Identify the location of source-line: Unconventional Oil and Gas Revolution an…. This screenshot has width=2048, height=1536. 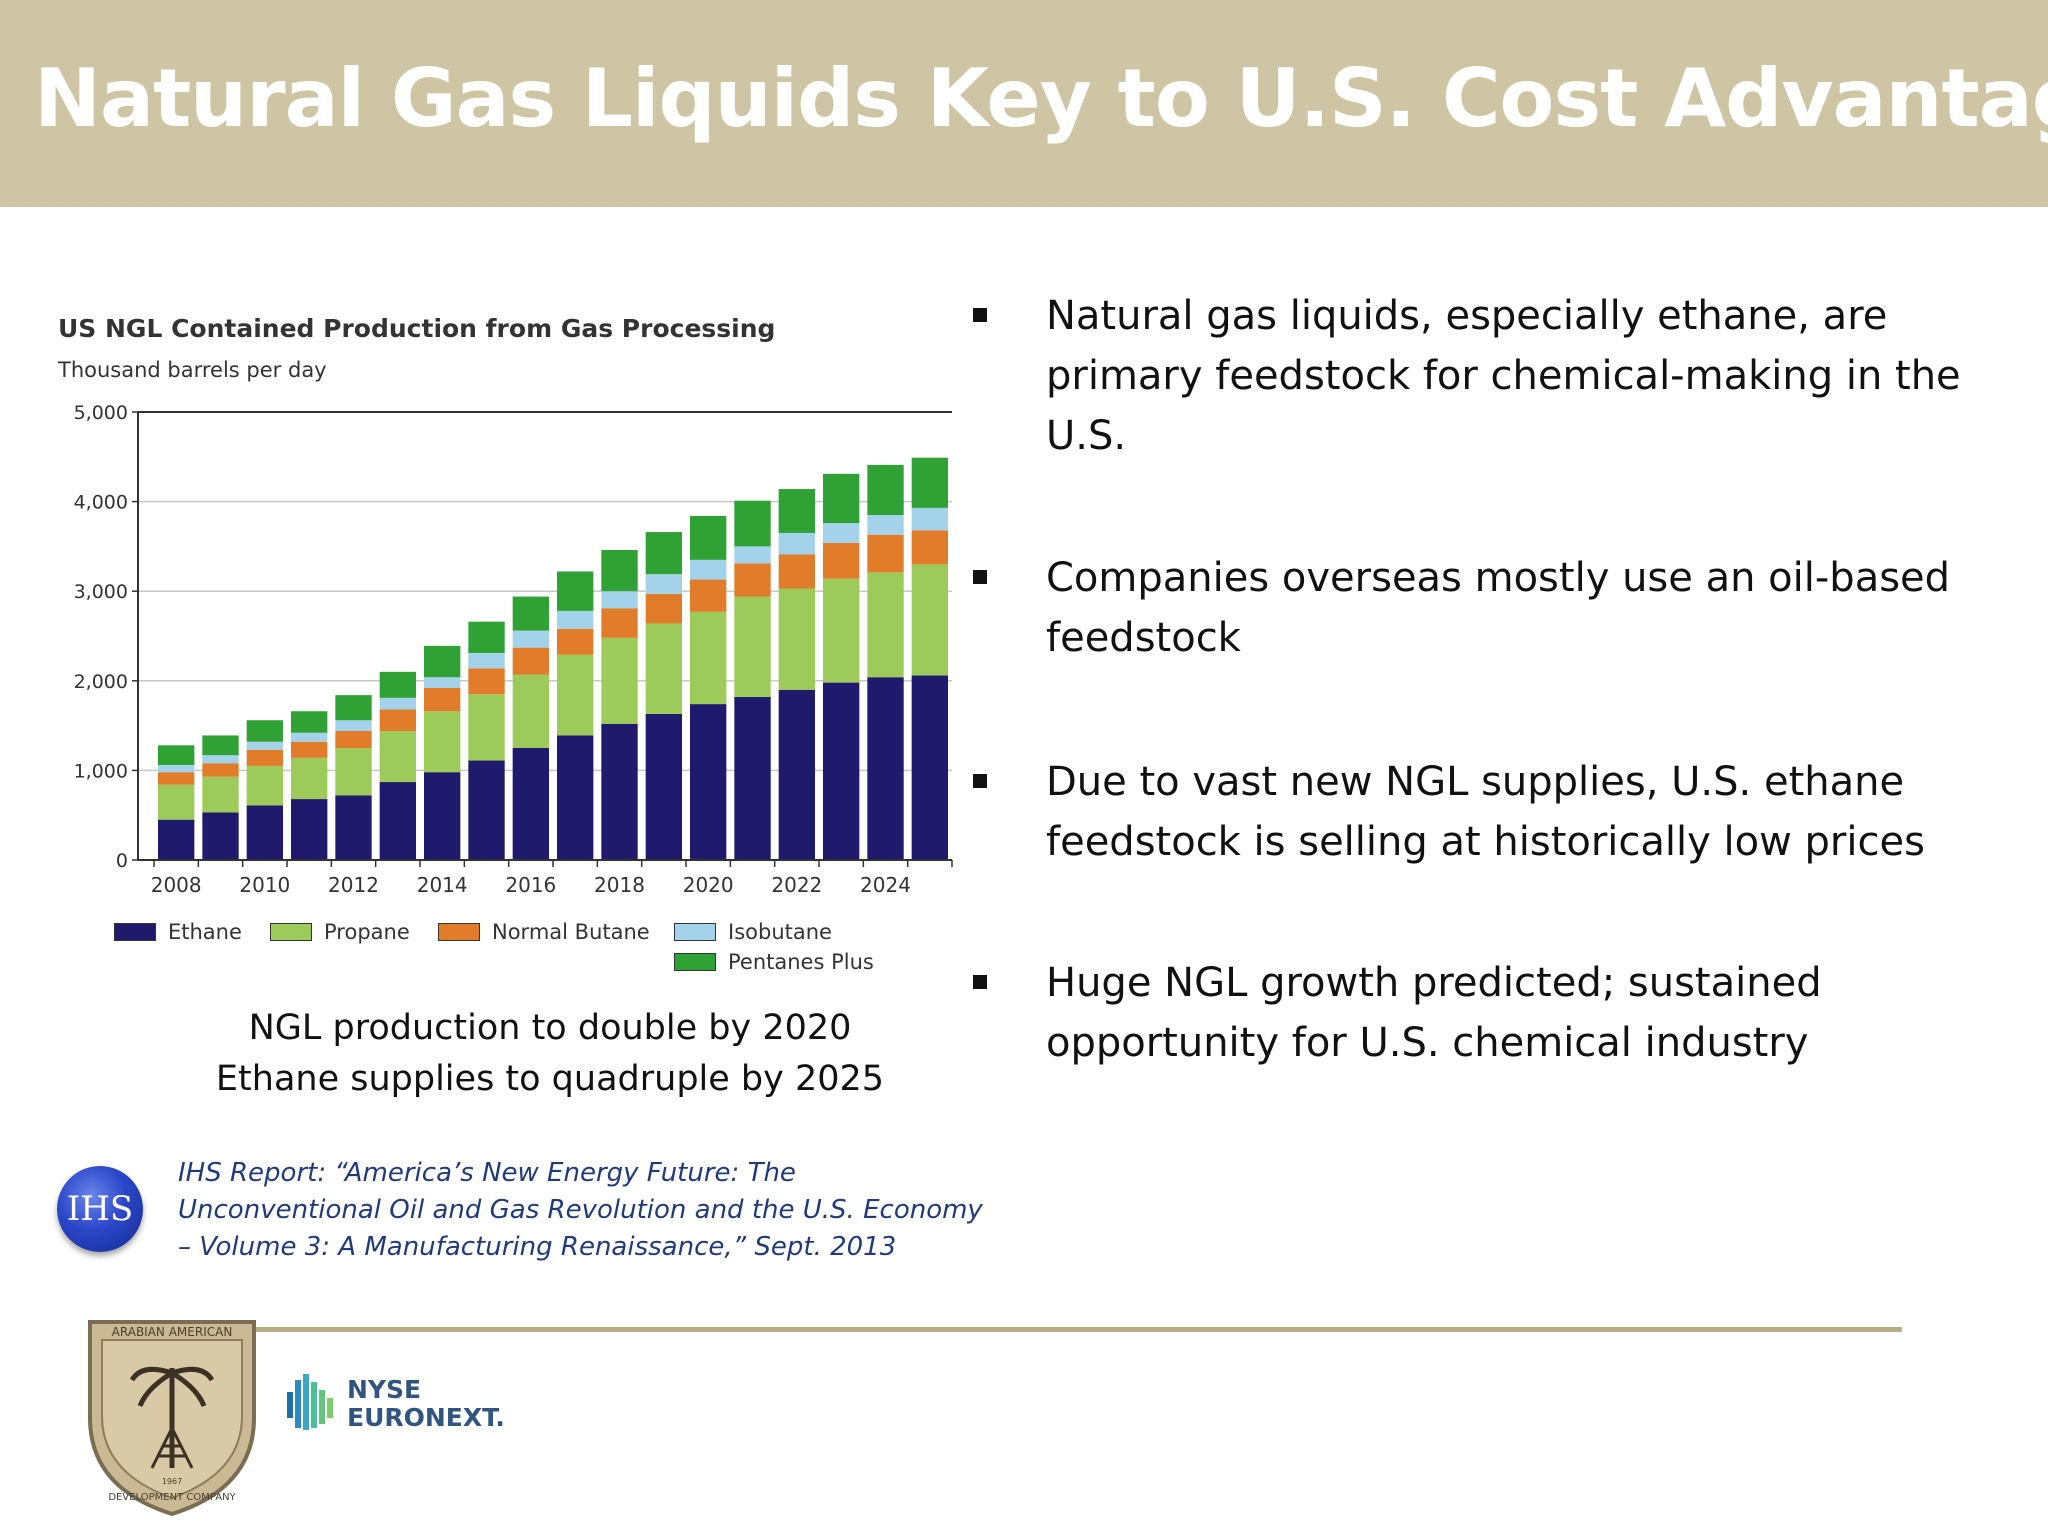
(580, 1210).